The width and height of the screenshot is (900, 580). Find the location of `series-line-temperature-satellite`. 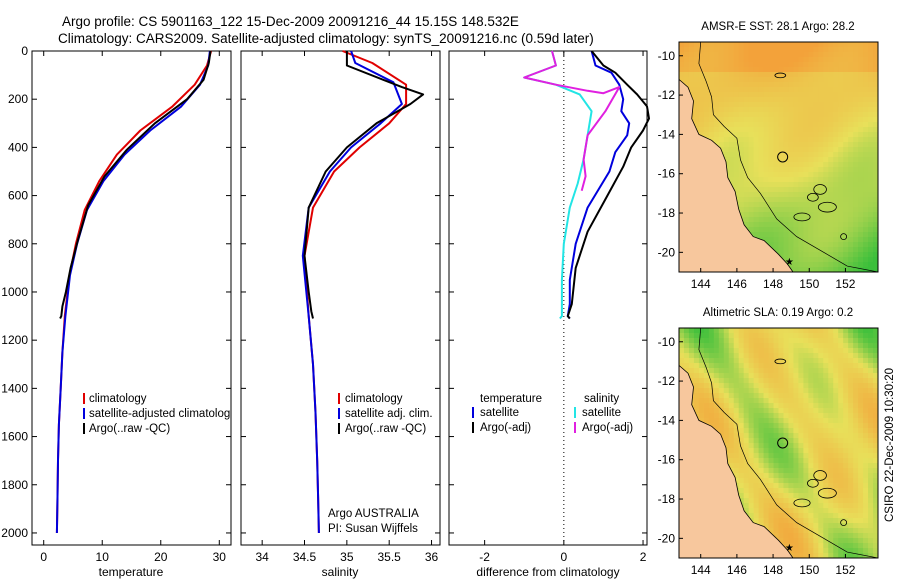

series-line-temperature-satellite is located at coordinates (598, 185).